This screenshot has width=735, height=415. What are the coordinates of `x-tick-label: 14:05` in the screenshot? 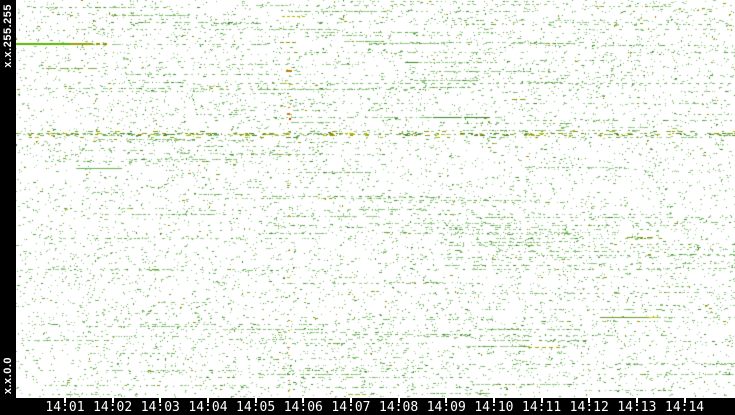 It's located at (256, 407).